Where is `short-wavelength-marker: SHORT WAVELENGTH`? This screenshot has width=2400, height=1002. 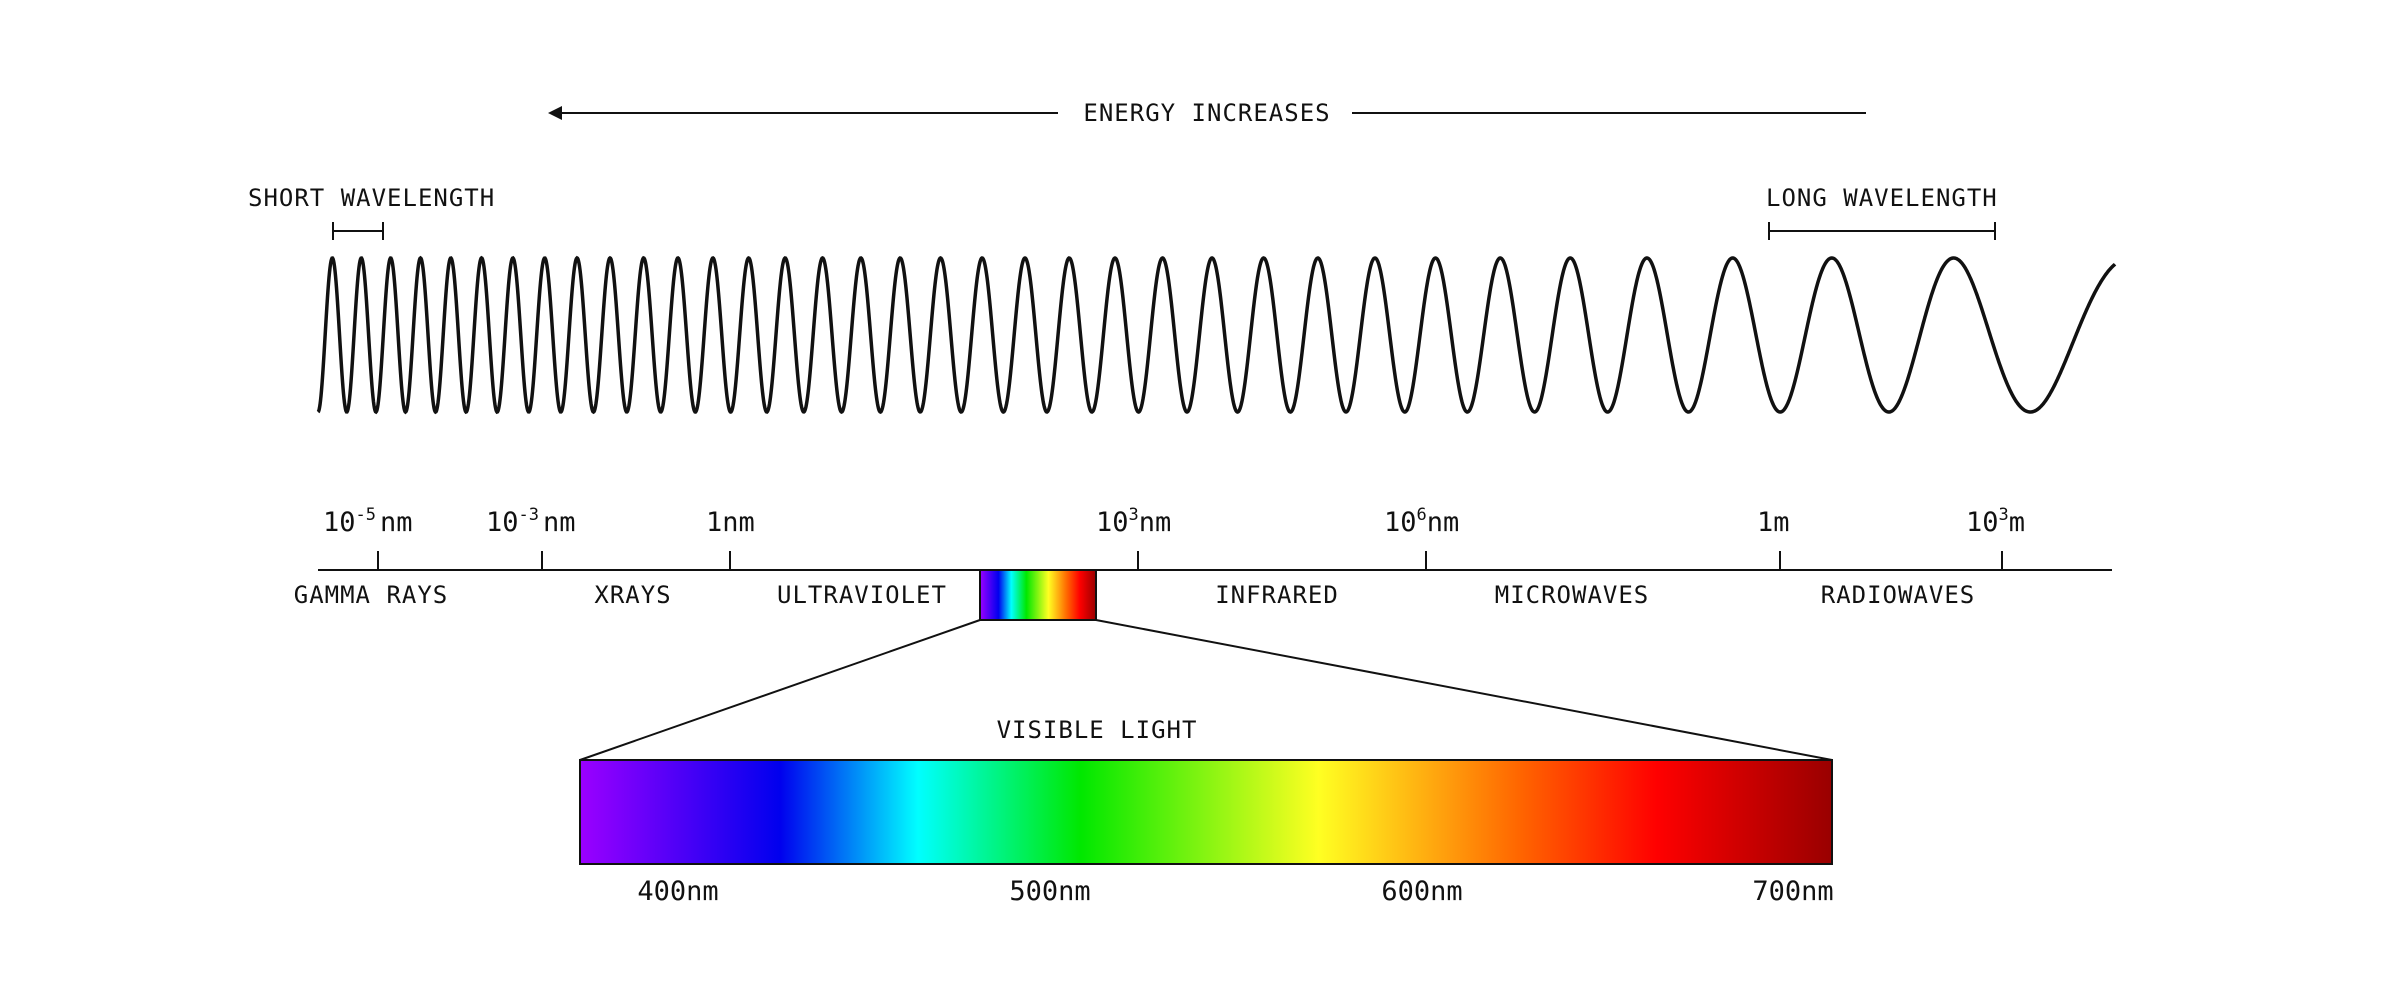 short-wavelength-marker: SHORT WAVELENGTH is located at coordinates (371, 212).